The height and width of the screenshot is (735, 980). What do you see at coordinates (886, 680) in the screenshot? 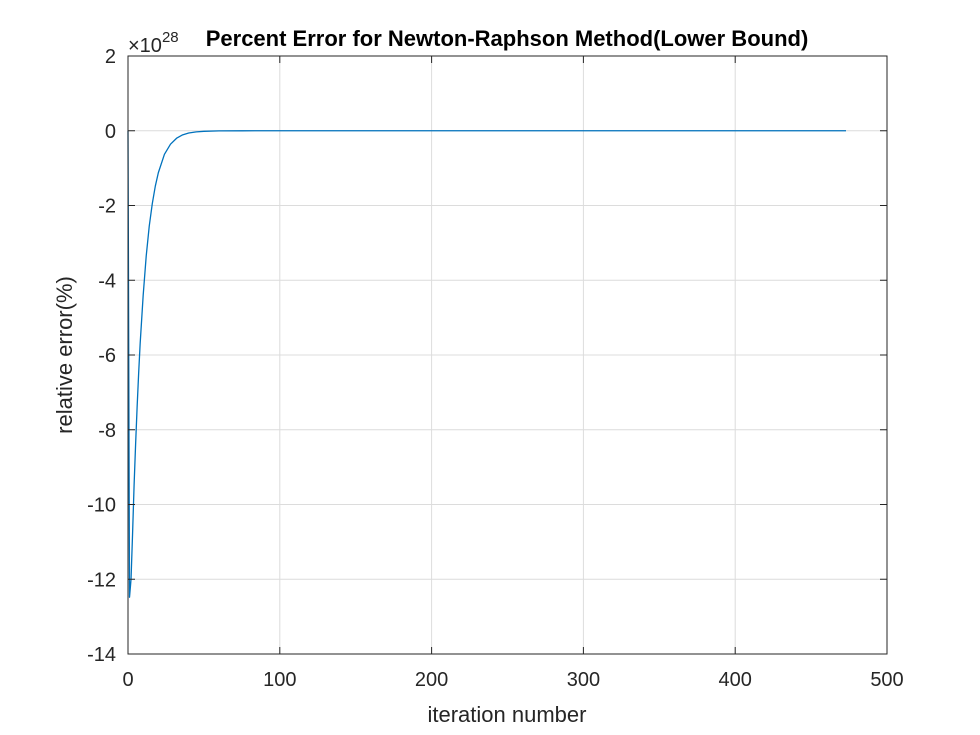
I see `x-tick-label: 500` at bounding box center [886, 680].